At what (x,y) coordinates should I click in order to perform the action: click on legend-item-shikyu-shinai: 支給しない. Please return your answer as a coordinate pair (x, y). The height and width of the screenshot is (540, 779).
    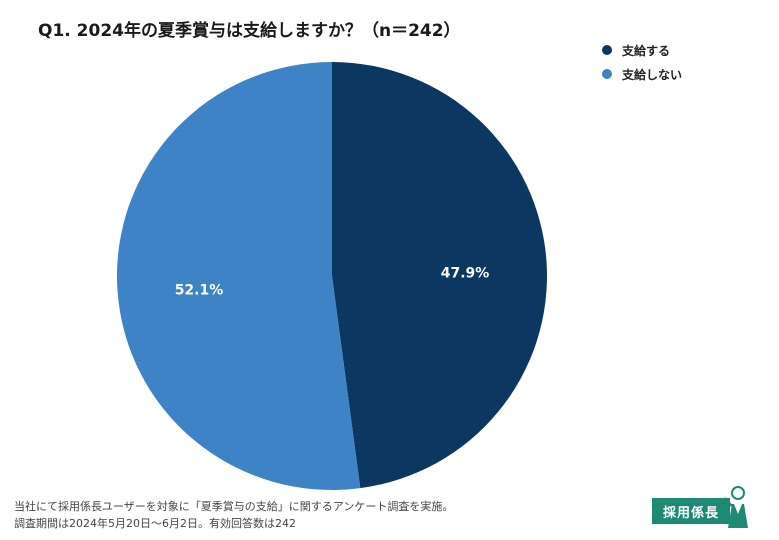
    Looking at the image, I should click on (642, 74).